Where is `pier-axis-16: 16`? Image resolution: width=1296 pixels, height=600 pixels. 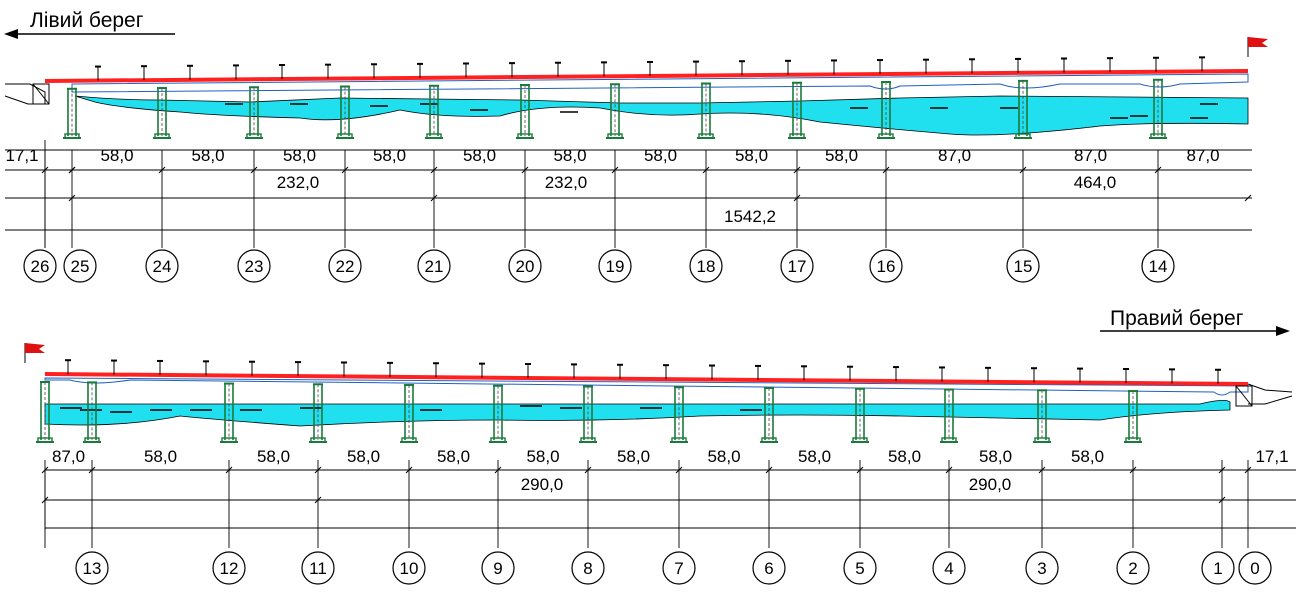 pier-axis-16: 16 is located at coordinates (886, 266).